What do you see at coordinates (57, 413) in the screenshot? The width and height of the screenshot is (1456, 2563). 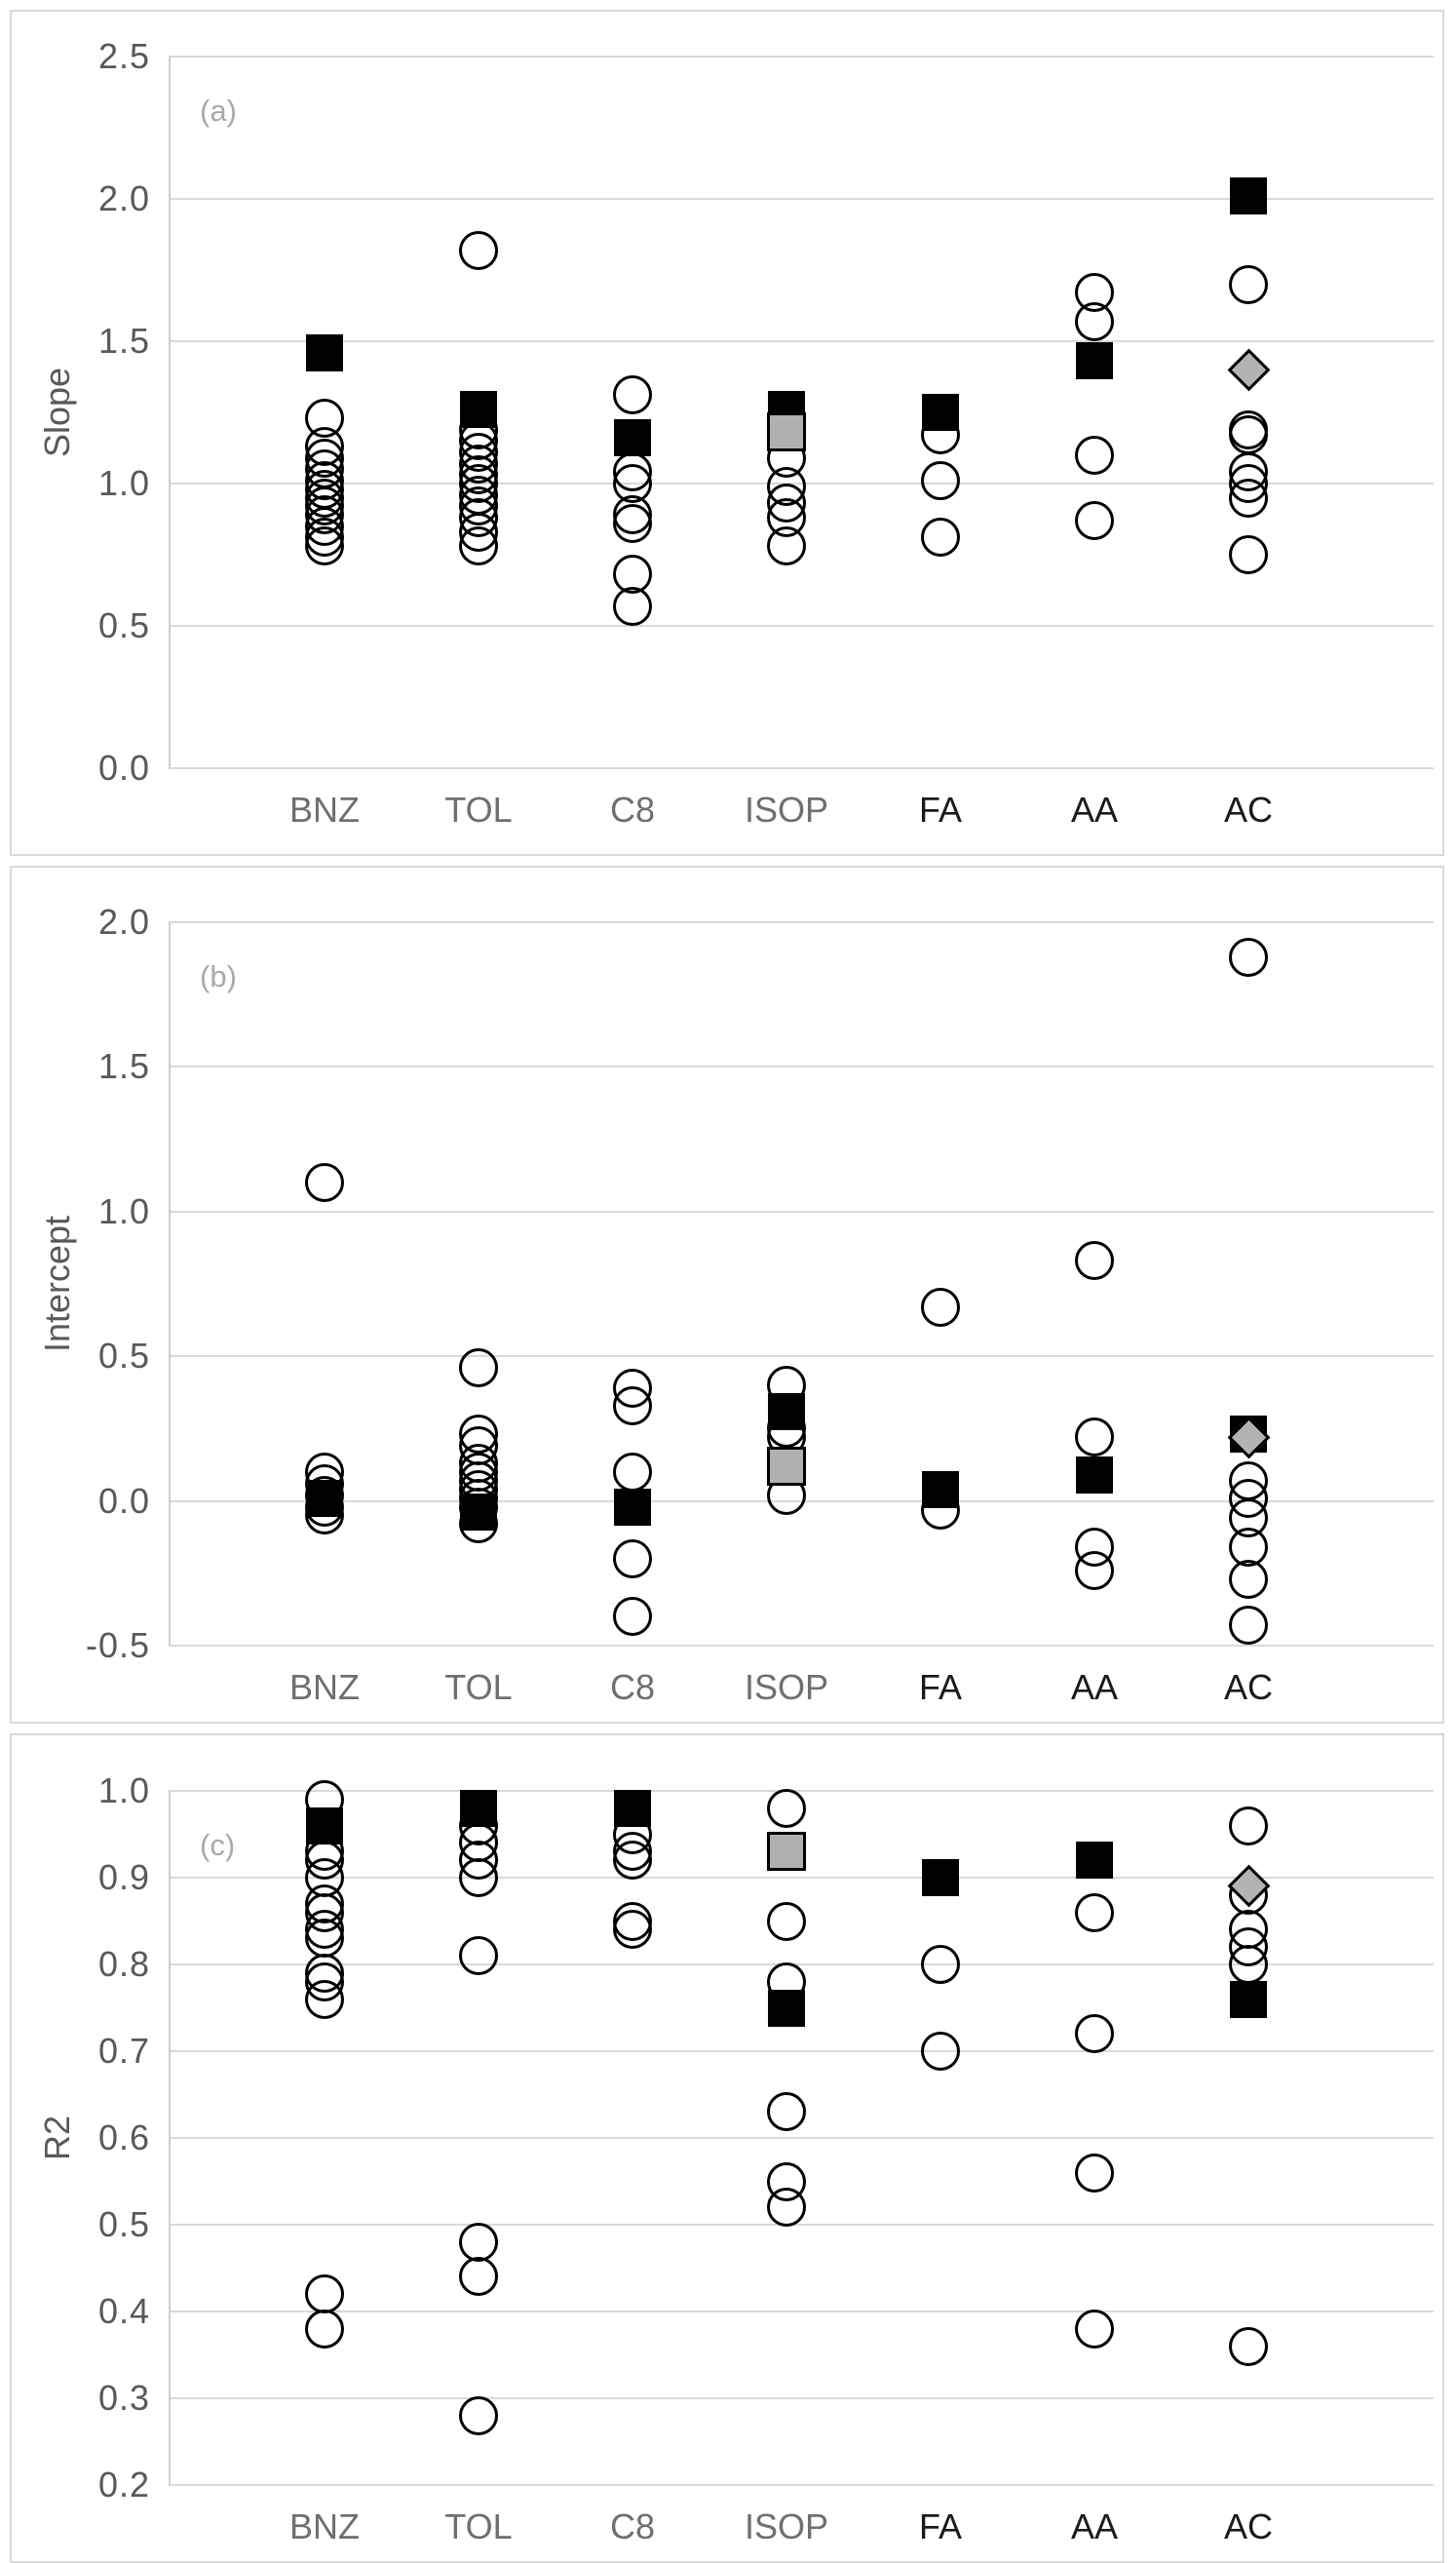 I see `panel-a-y-axis-title: Slope` at bounding box center [57, 413].